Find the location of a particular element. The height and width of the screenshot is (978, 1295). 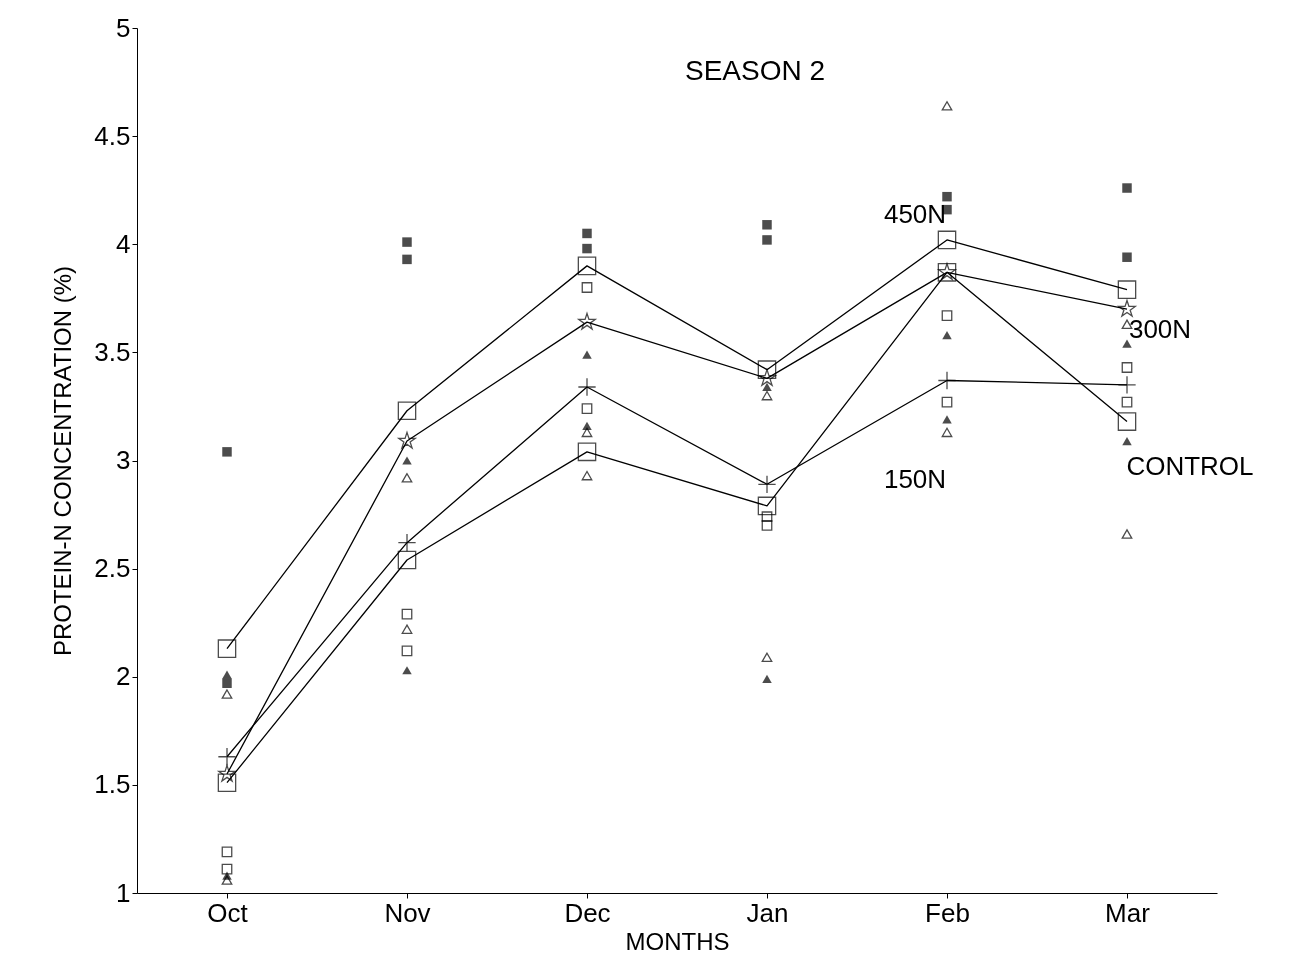

y-tick-label: 5 is located at coordinates (123, 27).